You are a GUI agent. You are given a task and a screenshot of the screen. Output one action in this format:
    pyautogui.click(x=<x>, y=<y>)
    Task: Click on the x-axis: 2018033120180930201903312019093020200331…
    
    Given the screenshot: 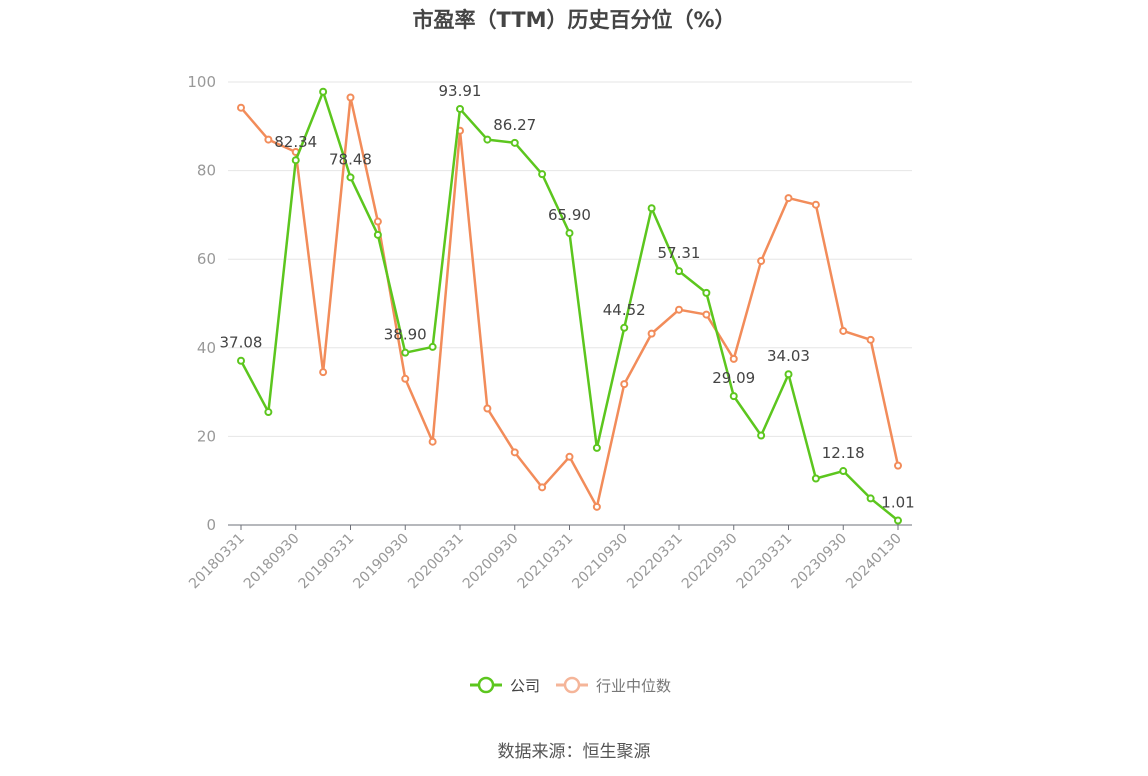 What is the action you would take?
    pyautogui.click(x=549, y=558)
    